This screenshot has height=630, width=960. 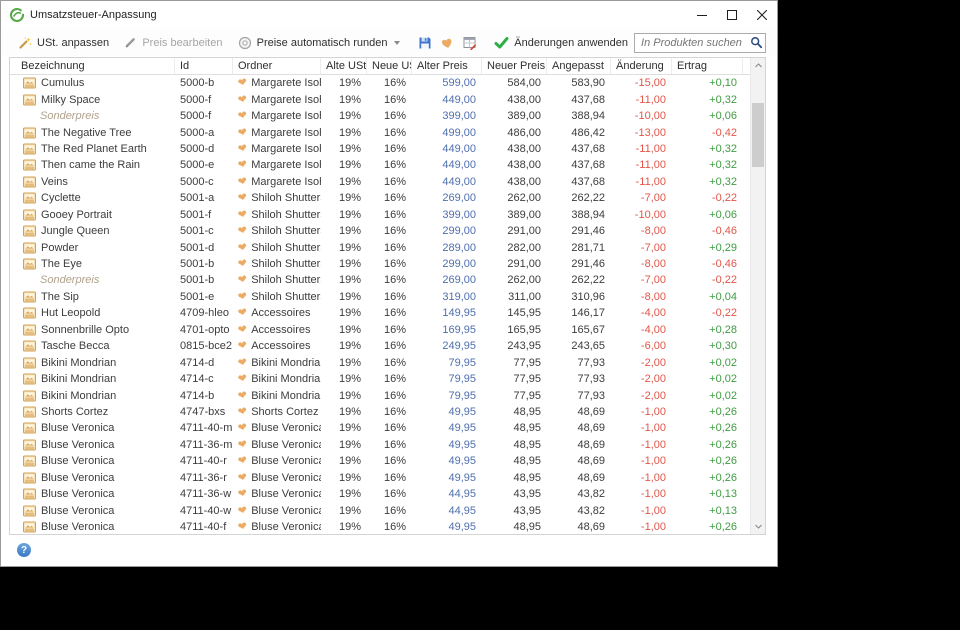 What do you see at coordinates (641, 66) in the screenshot?
I see `column-header-aenderung: Änderung` at bounding box center [641, 66].